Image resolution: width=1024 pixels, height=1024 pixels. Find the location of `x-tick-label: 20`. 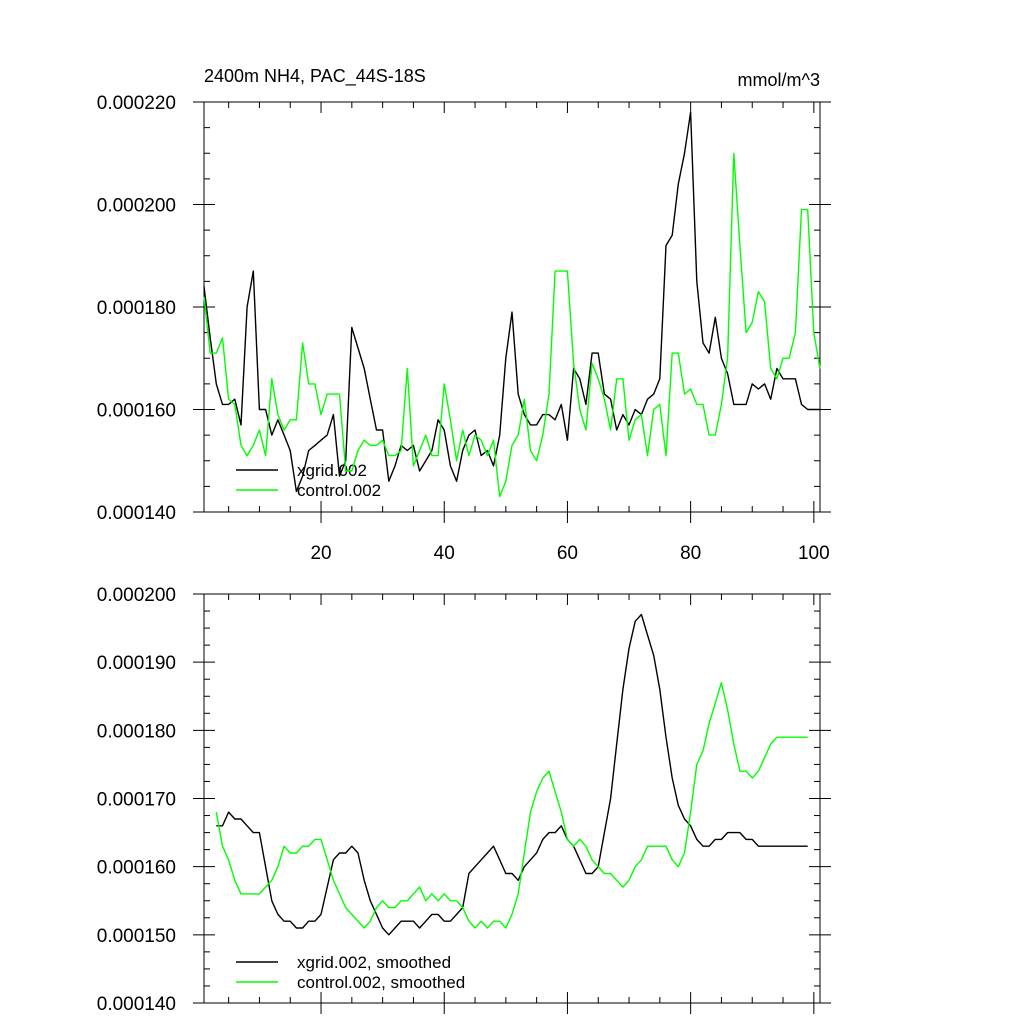

x-tick-label: 20 is located at coordinates (320, 553).